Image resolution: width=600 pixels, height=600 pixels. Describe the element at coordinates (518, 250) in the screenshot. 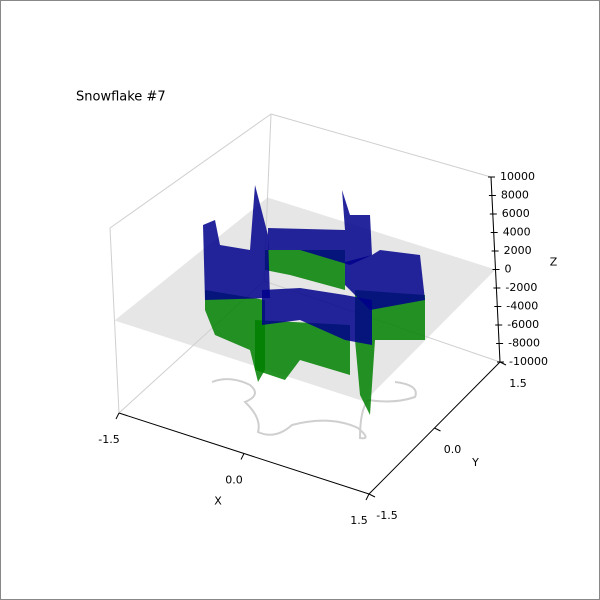

I see `z-tick-label: 2000` at that location.